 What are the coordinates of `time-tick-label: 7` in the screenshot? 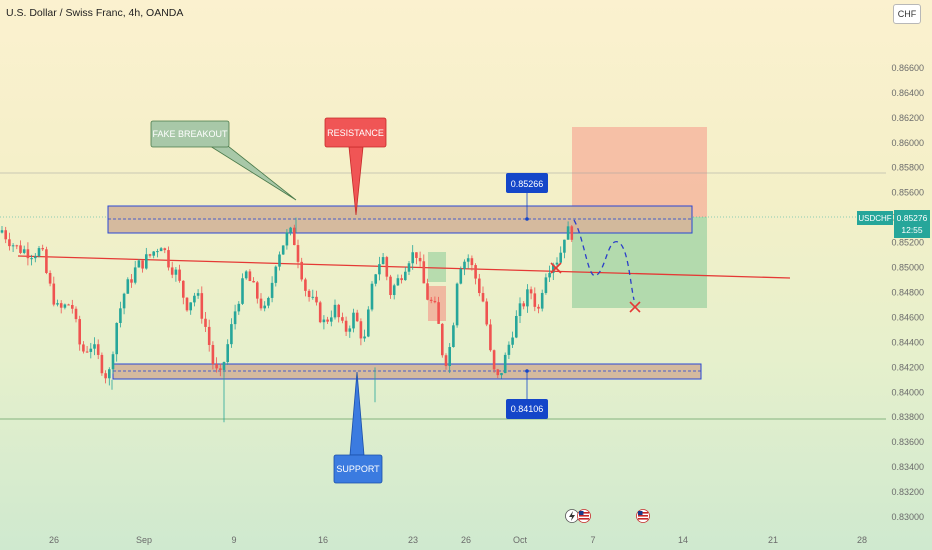 It's located at (592, 540).